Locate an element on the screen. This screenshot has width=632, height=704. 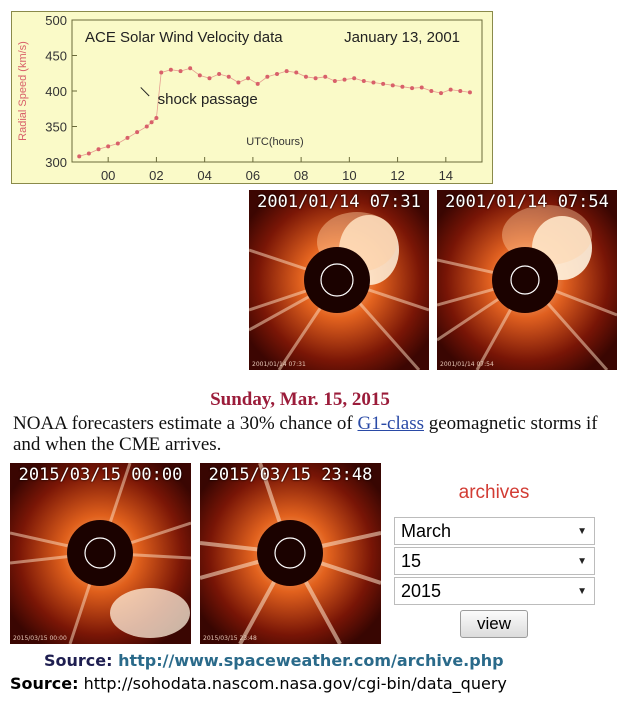
data-point is located at coordinates (469, 92).